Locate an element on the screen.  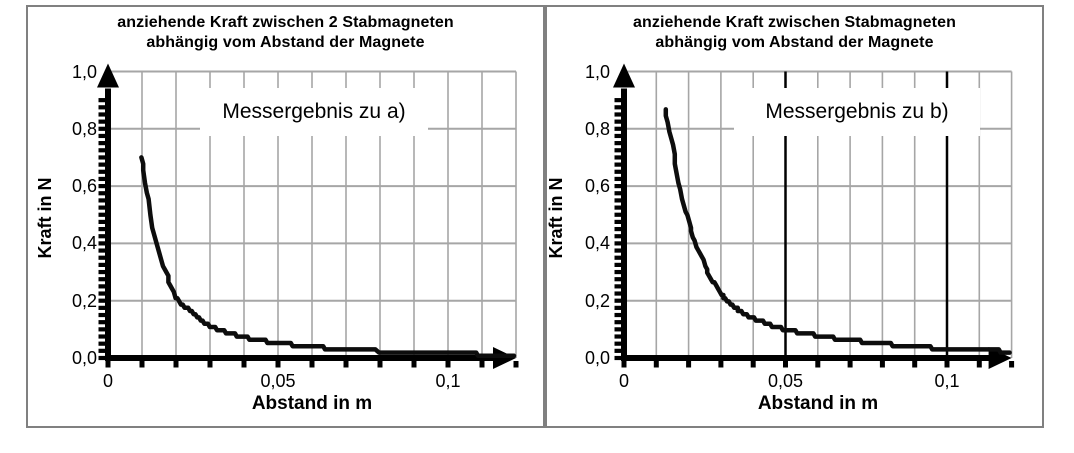
x-axis-arrow is located at coordinates (1000, 358).